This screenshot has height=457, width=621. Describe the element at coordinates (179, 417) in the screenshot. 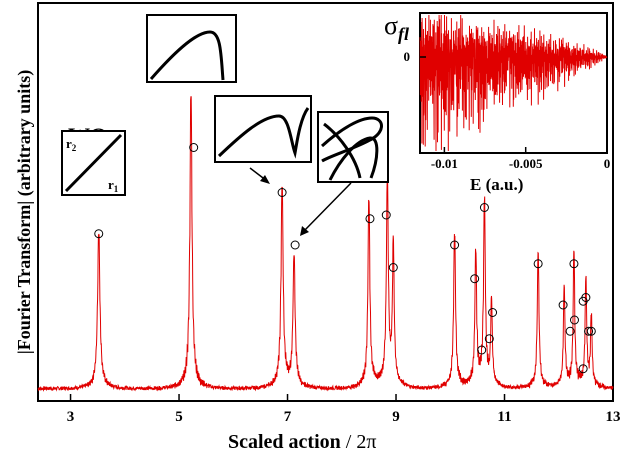

I see `x-tick-label: 5` at that location.